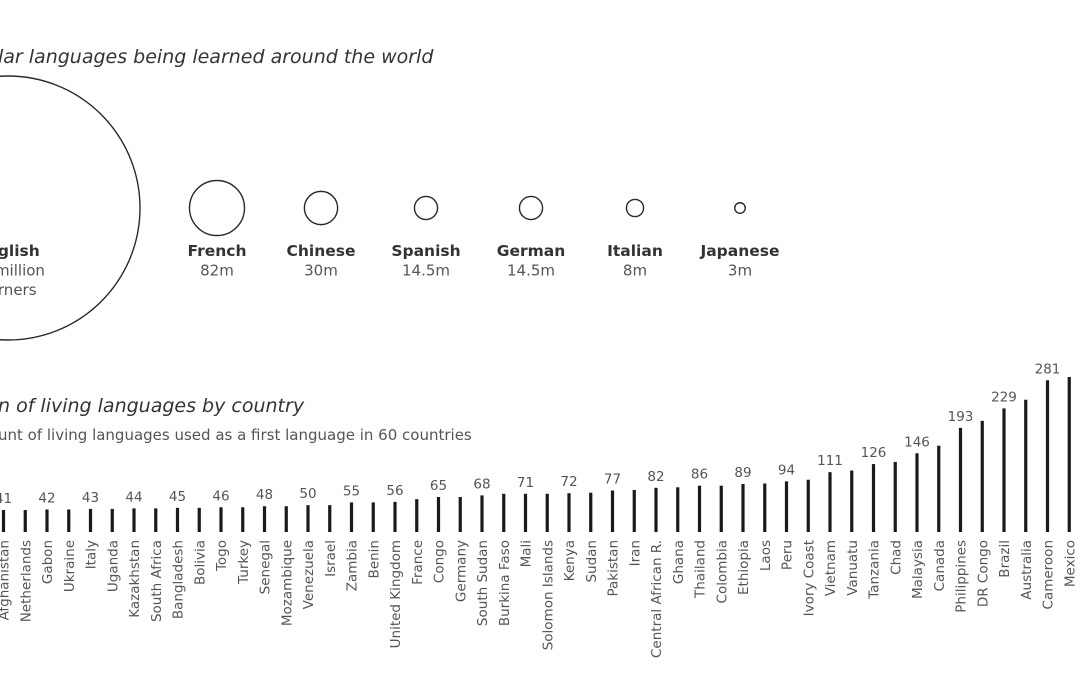 The image size is (1080, 675). Describe the element at coordinates (266, 567) in the screenshot. I see `category-label: Senegal` at that location.